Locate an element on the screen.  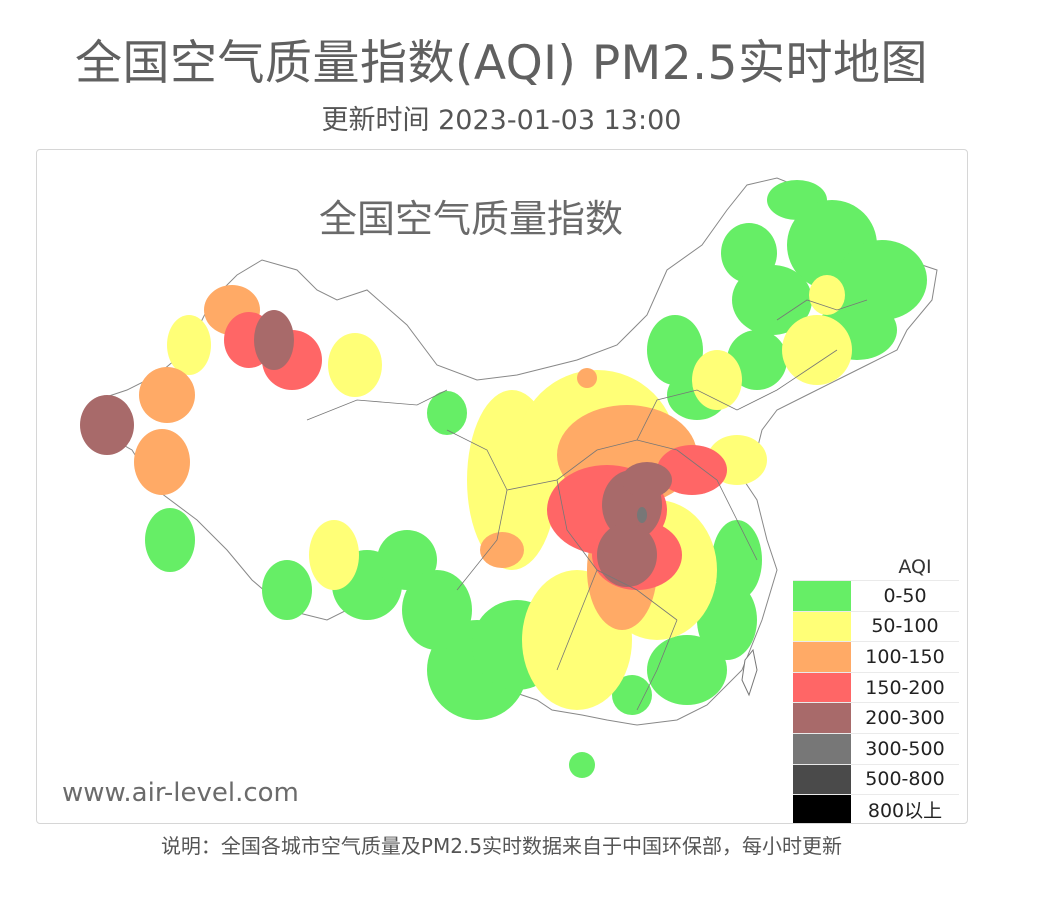
legend-label: 100-150 is located at coordinates (905, 656).